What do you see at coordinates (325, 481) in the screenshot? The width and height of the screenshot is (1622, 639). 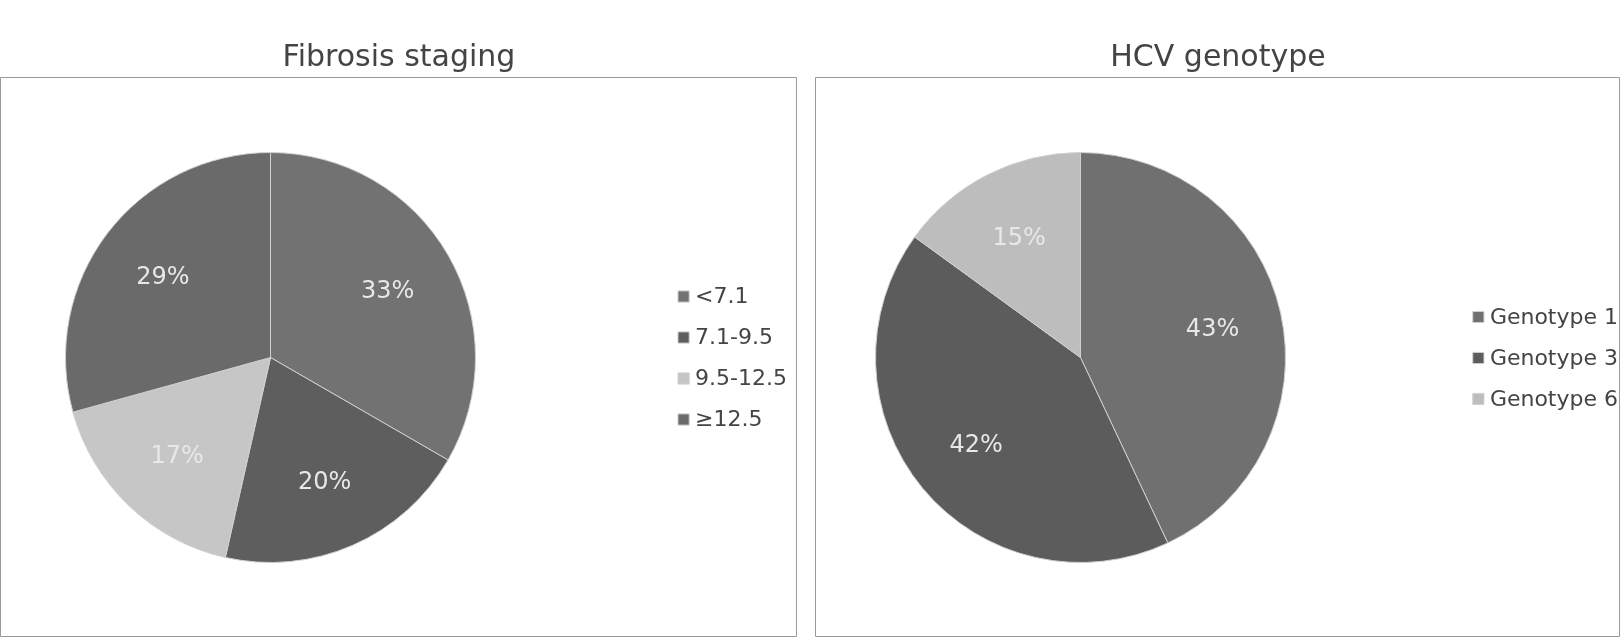 I see `data-label: 20%` at bounding box center [325, 481].